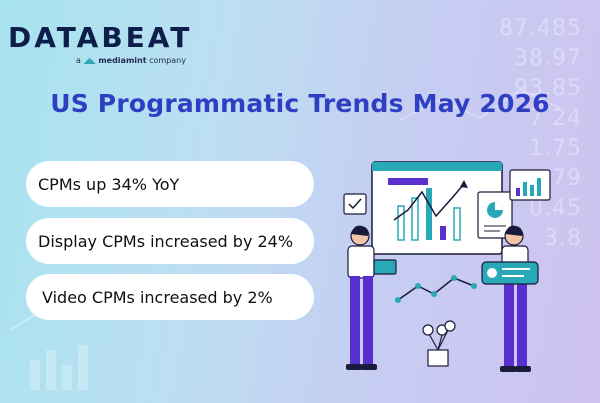  Describe the element at coordinates (300, 103) in the screenshot. I see `page-title: US Programmatic Trends May 2026` at that location.